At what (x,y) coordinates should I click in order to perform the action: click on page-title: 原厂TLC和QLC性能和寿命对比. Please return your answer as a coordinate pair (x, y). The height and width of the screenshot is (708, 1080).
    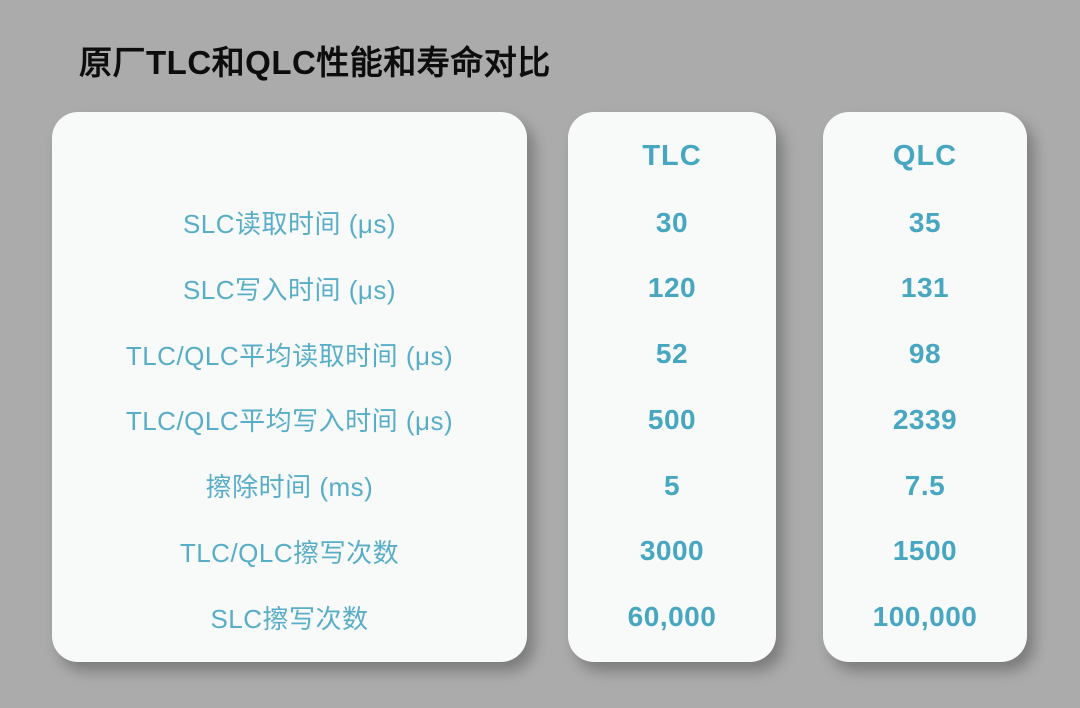
    Looking at the image, I should click on (315, 62).